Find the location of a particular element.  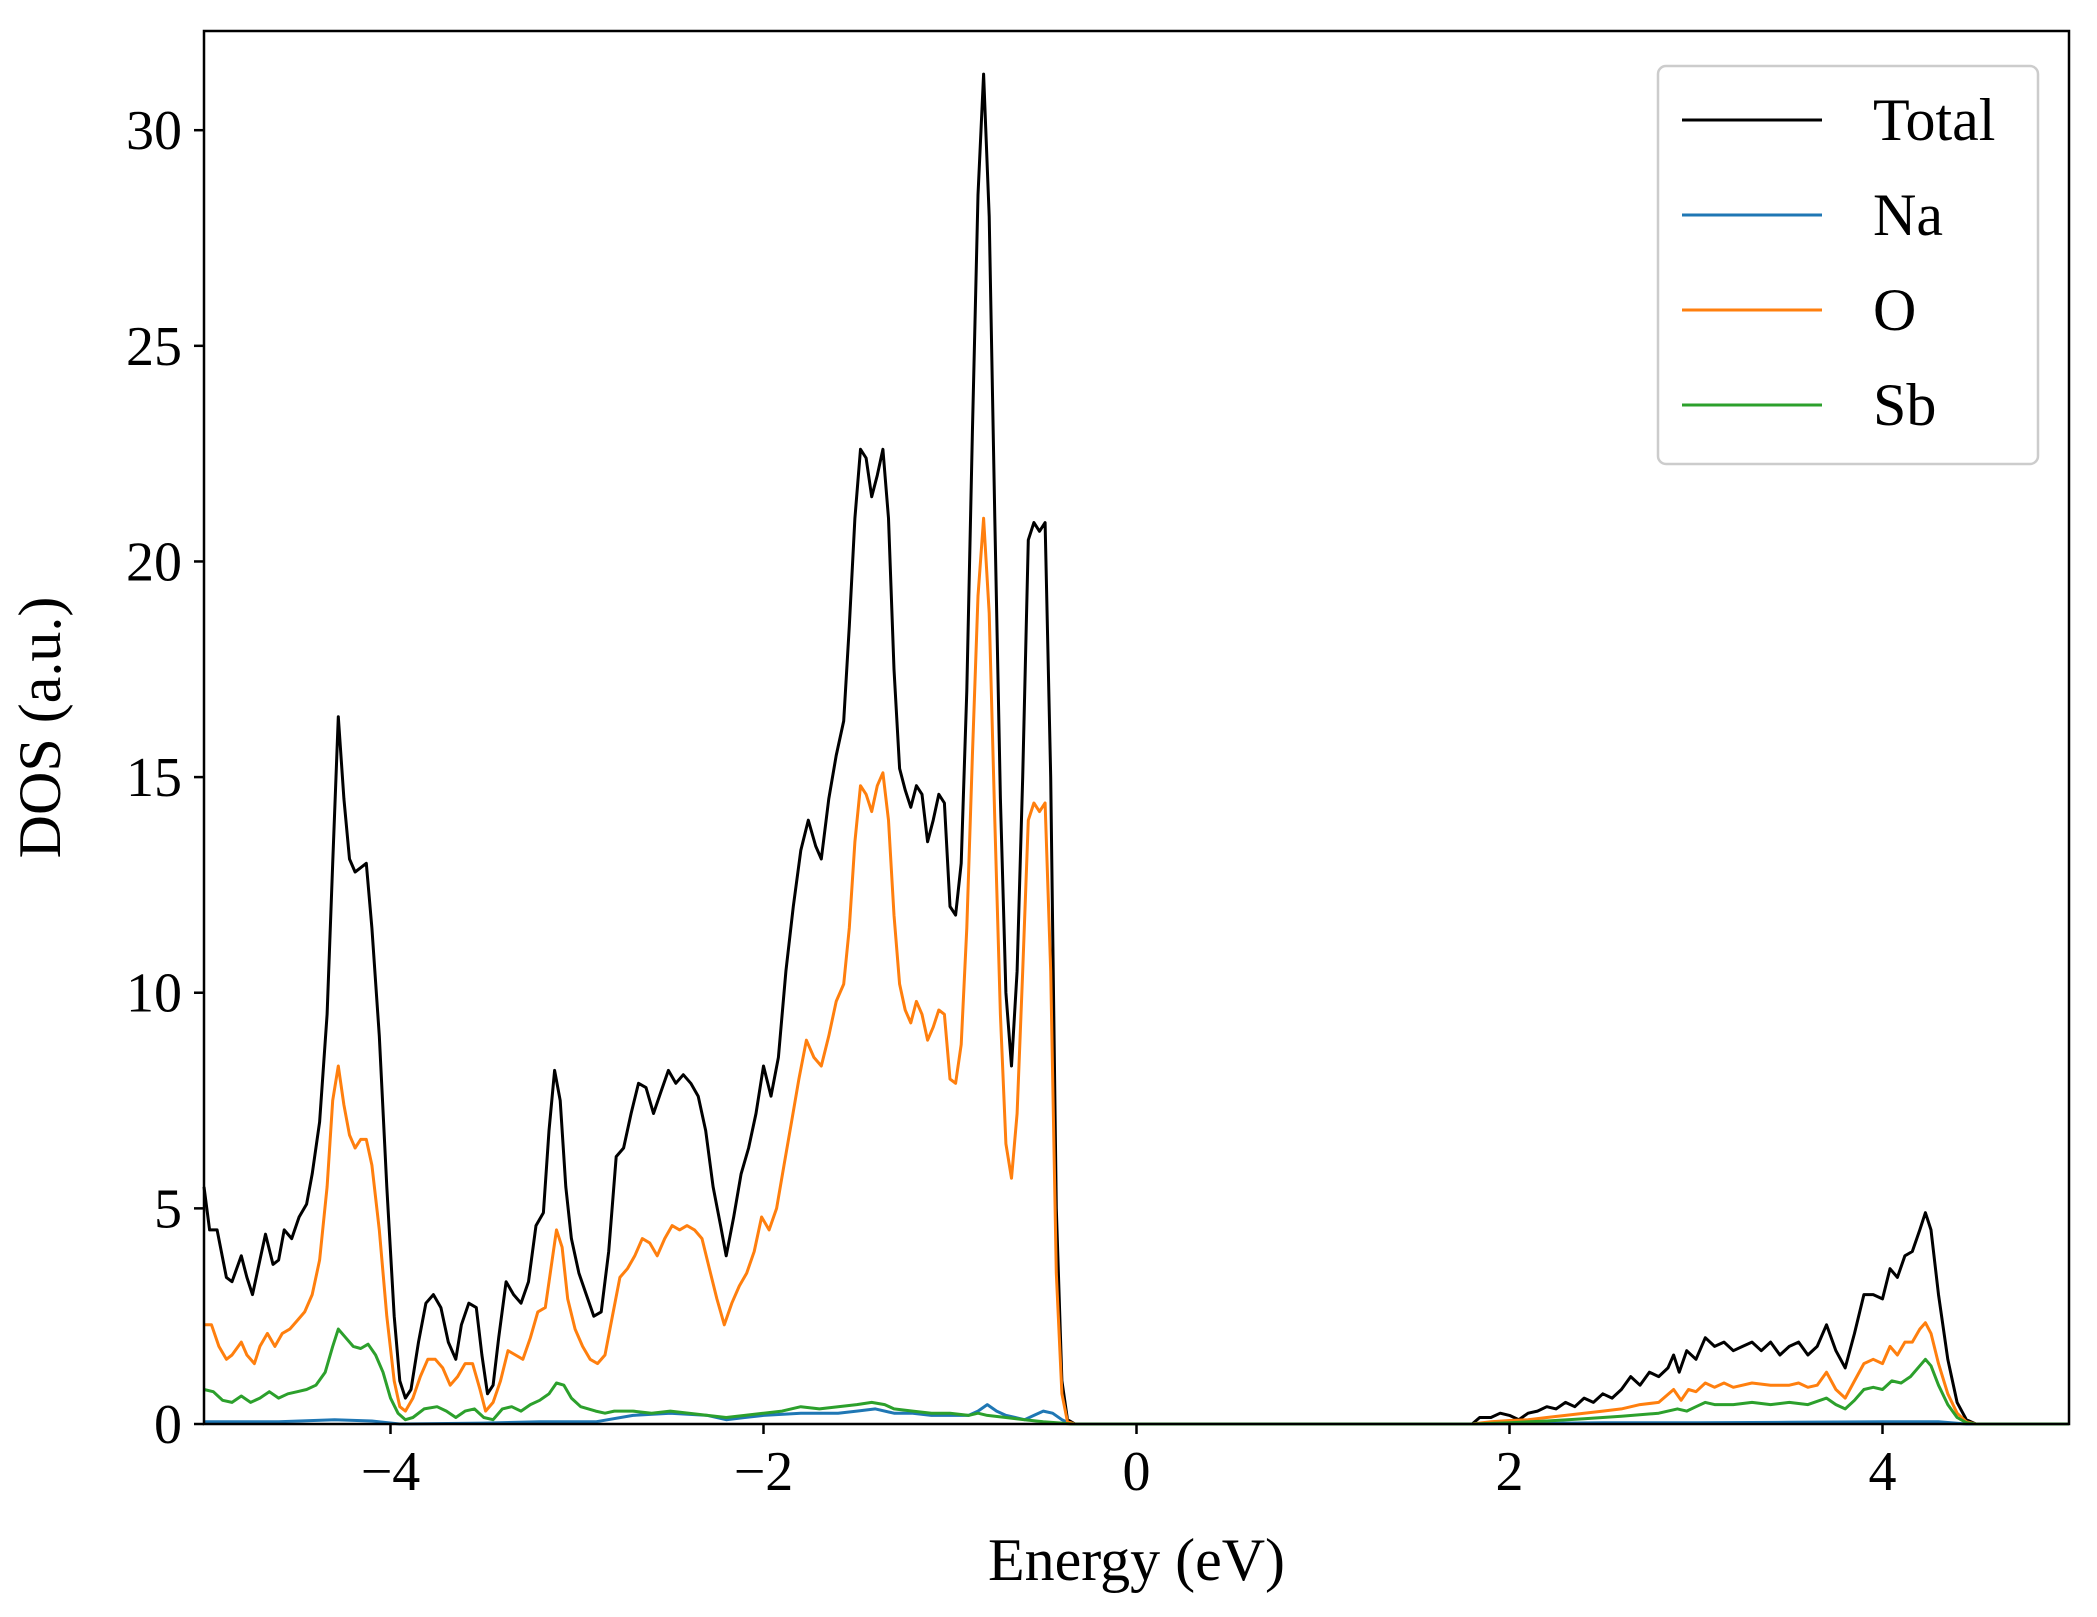

legend-label-total: Total is located at coordinates (1934, 120).